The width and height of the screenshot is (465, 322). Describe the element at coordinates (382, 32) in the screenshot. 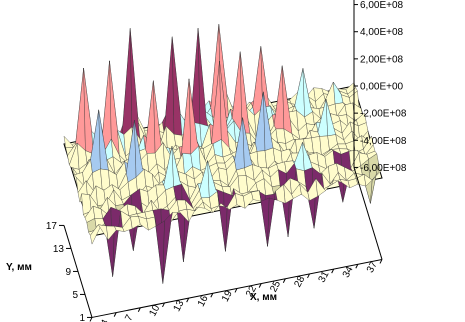

I see `z-tick-label: 4,00E+08` at that location.